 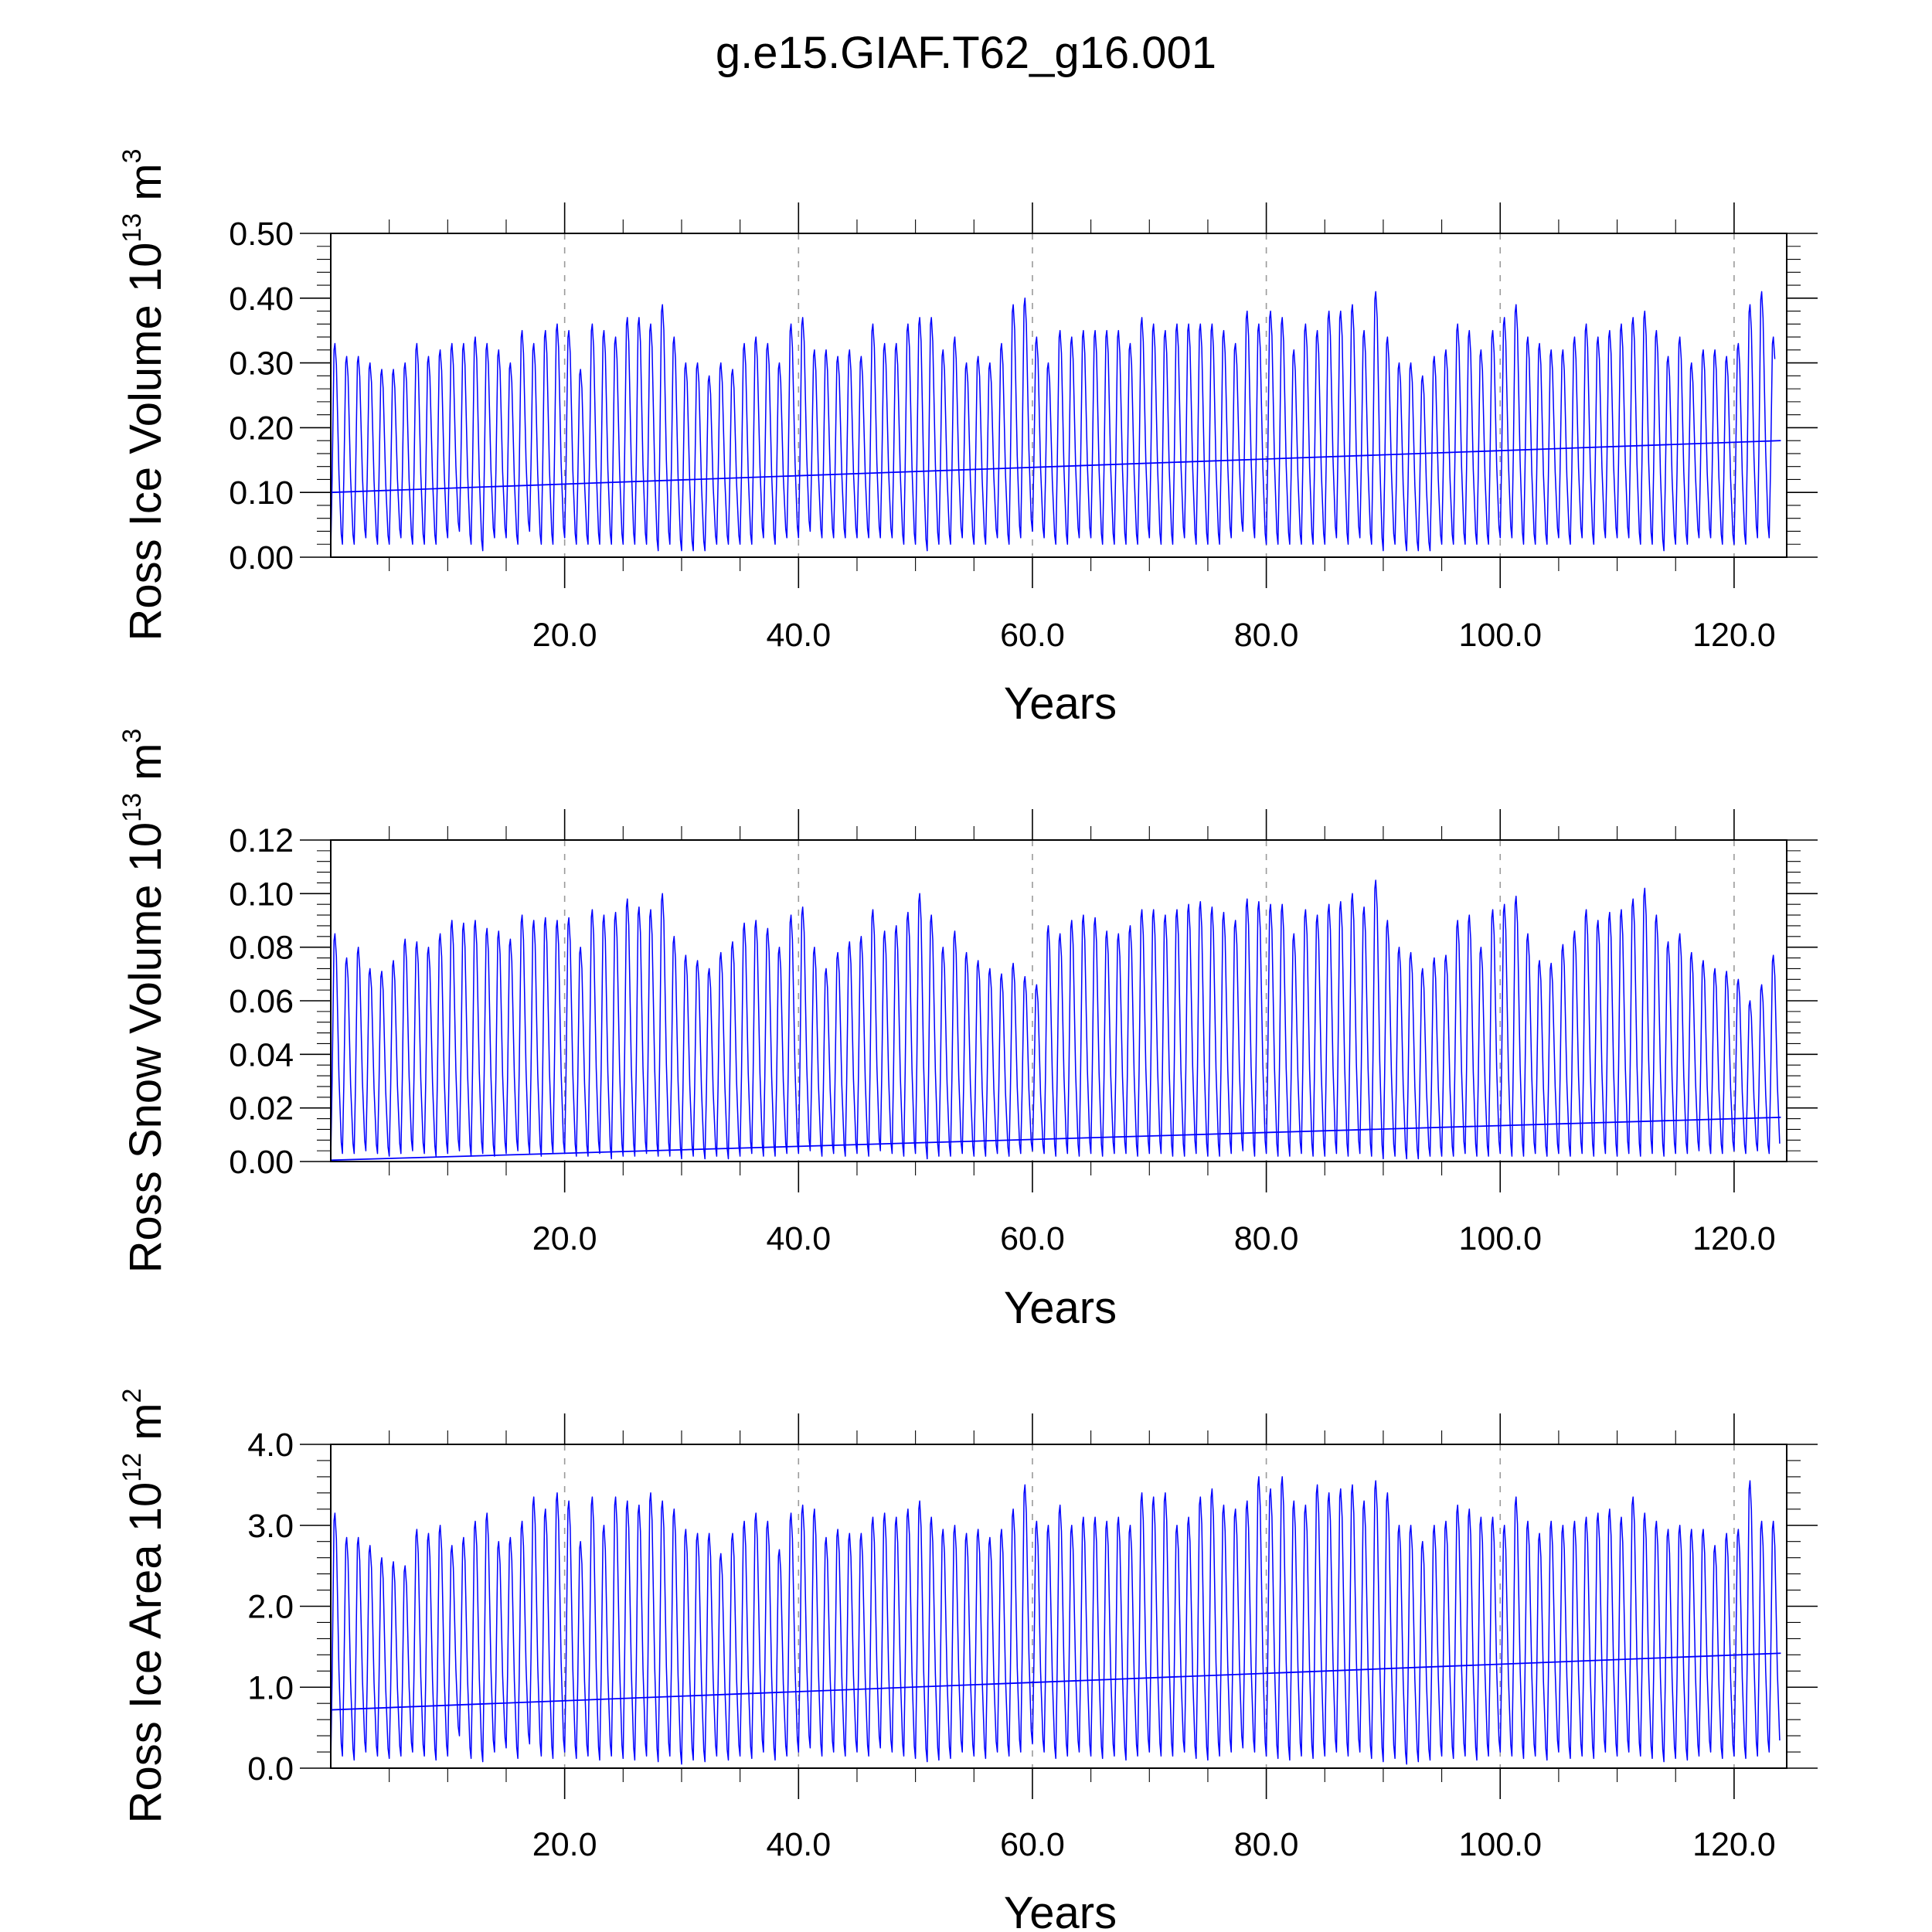 I want to click on y-tick-label: 0.12, so click(x=261, y=841).